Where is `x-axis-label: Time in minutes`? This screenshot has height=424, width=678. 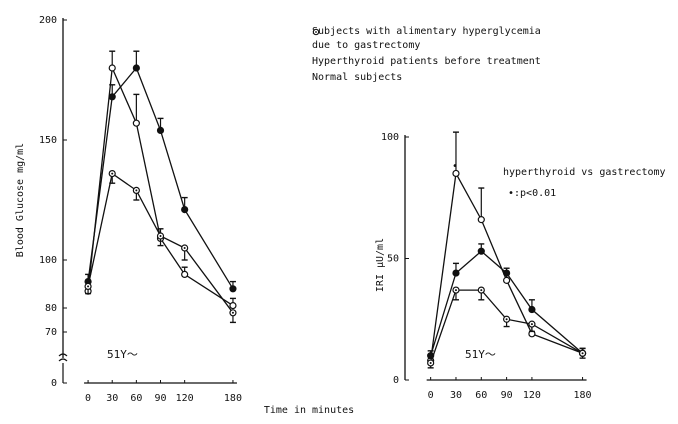 x-axis-label: Time in minutes is located at coordinates (309, 410).